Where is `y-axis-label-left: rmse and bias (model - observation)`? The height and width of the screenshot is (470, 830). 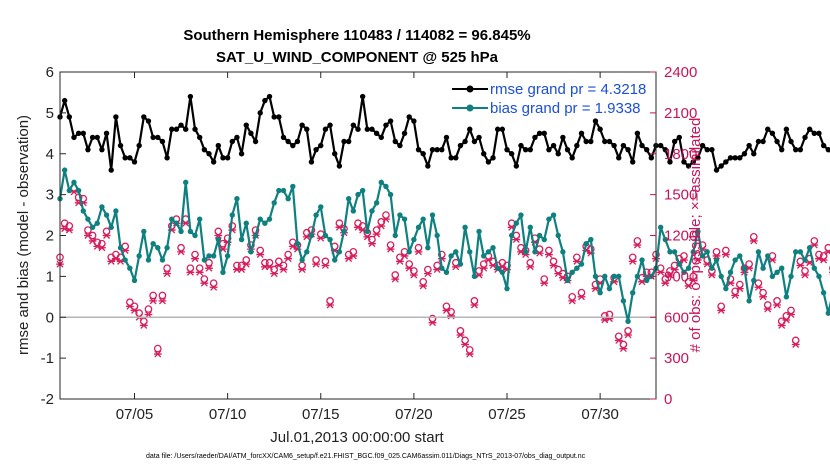 y-axis-label-left: rmse and bias (model - observation) is located at coordinates (23, 235).